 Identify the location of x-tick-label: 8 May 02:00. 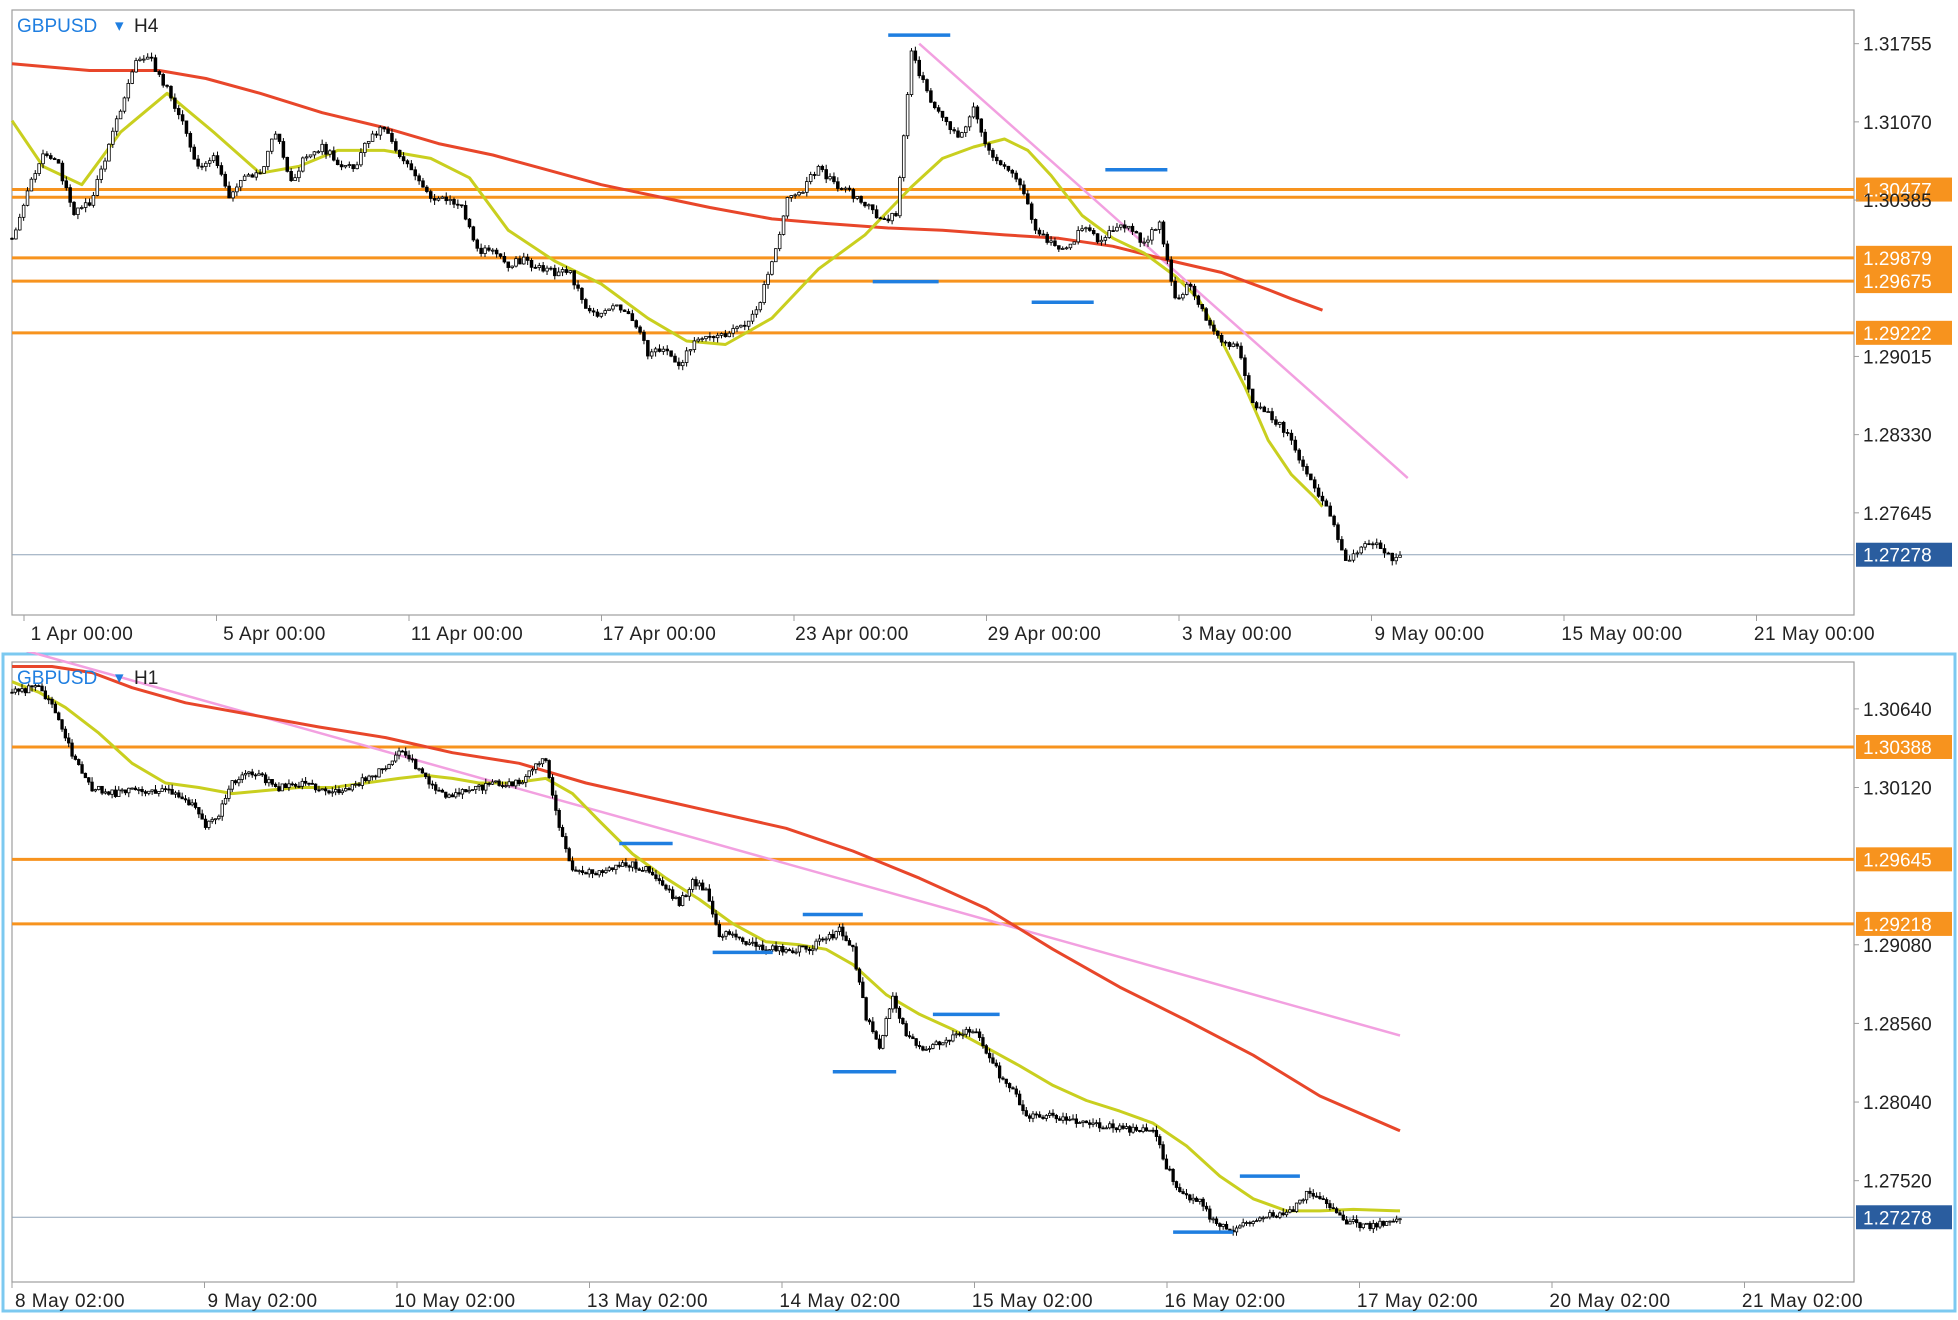
(70, 1301).